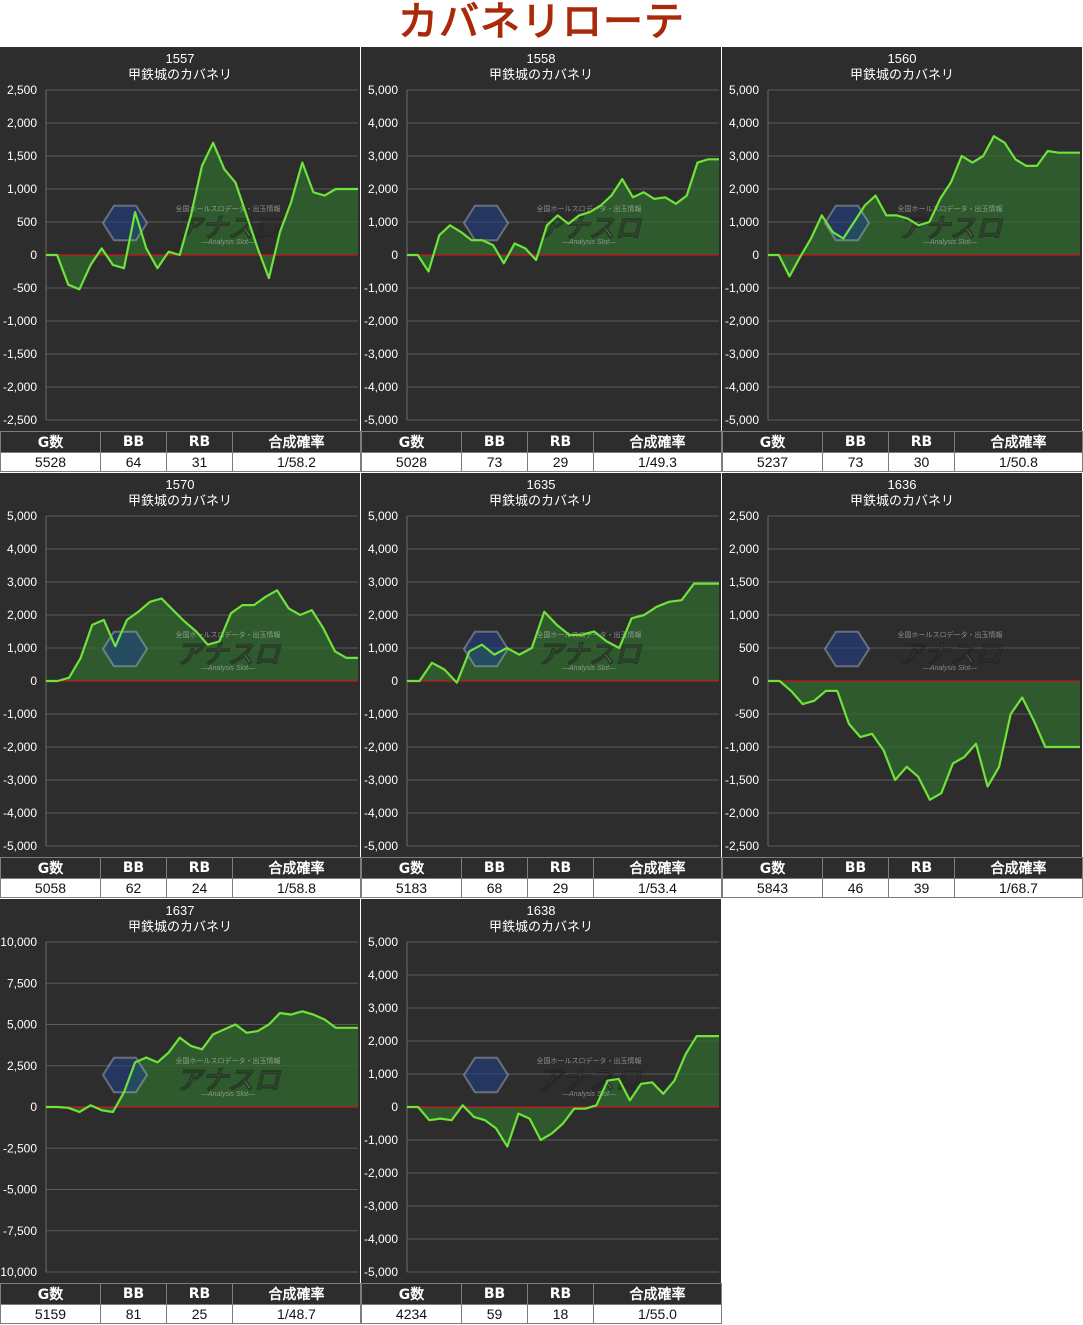 The height and width of the screenshot is (1325, 1083). I want to click on y-tick-label: 2,500, so click(22, 1066).